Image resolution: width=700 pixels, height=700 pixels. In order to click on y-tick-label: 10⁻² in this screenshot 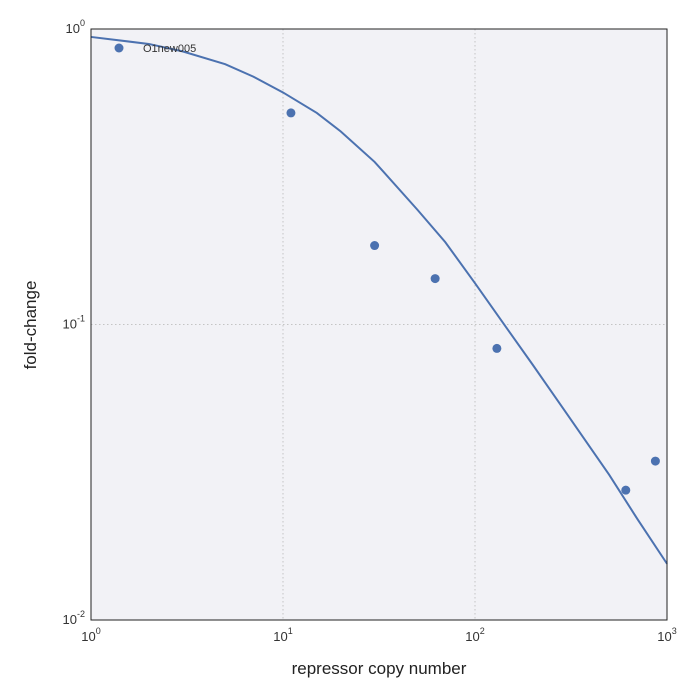, I will do `click(74, 618)`.